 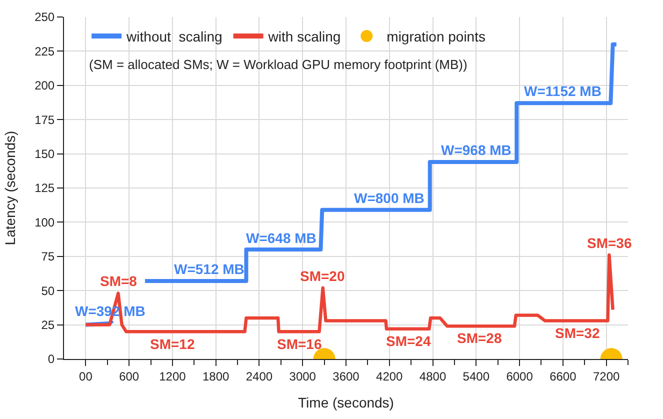 I want to click on annotation: SM=16, so click(x=299, y=344).